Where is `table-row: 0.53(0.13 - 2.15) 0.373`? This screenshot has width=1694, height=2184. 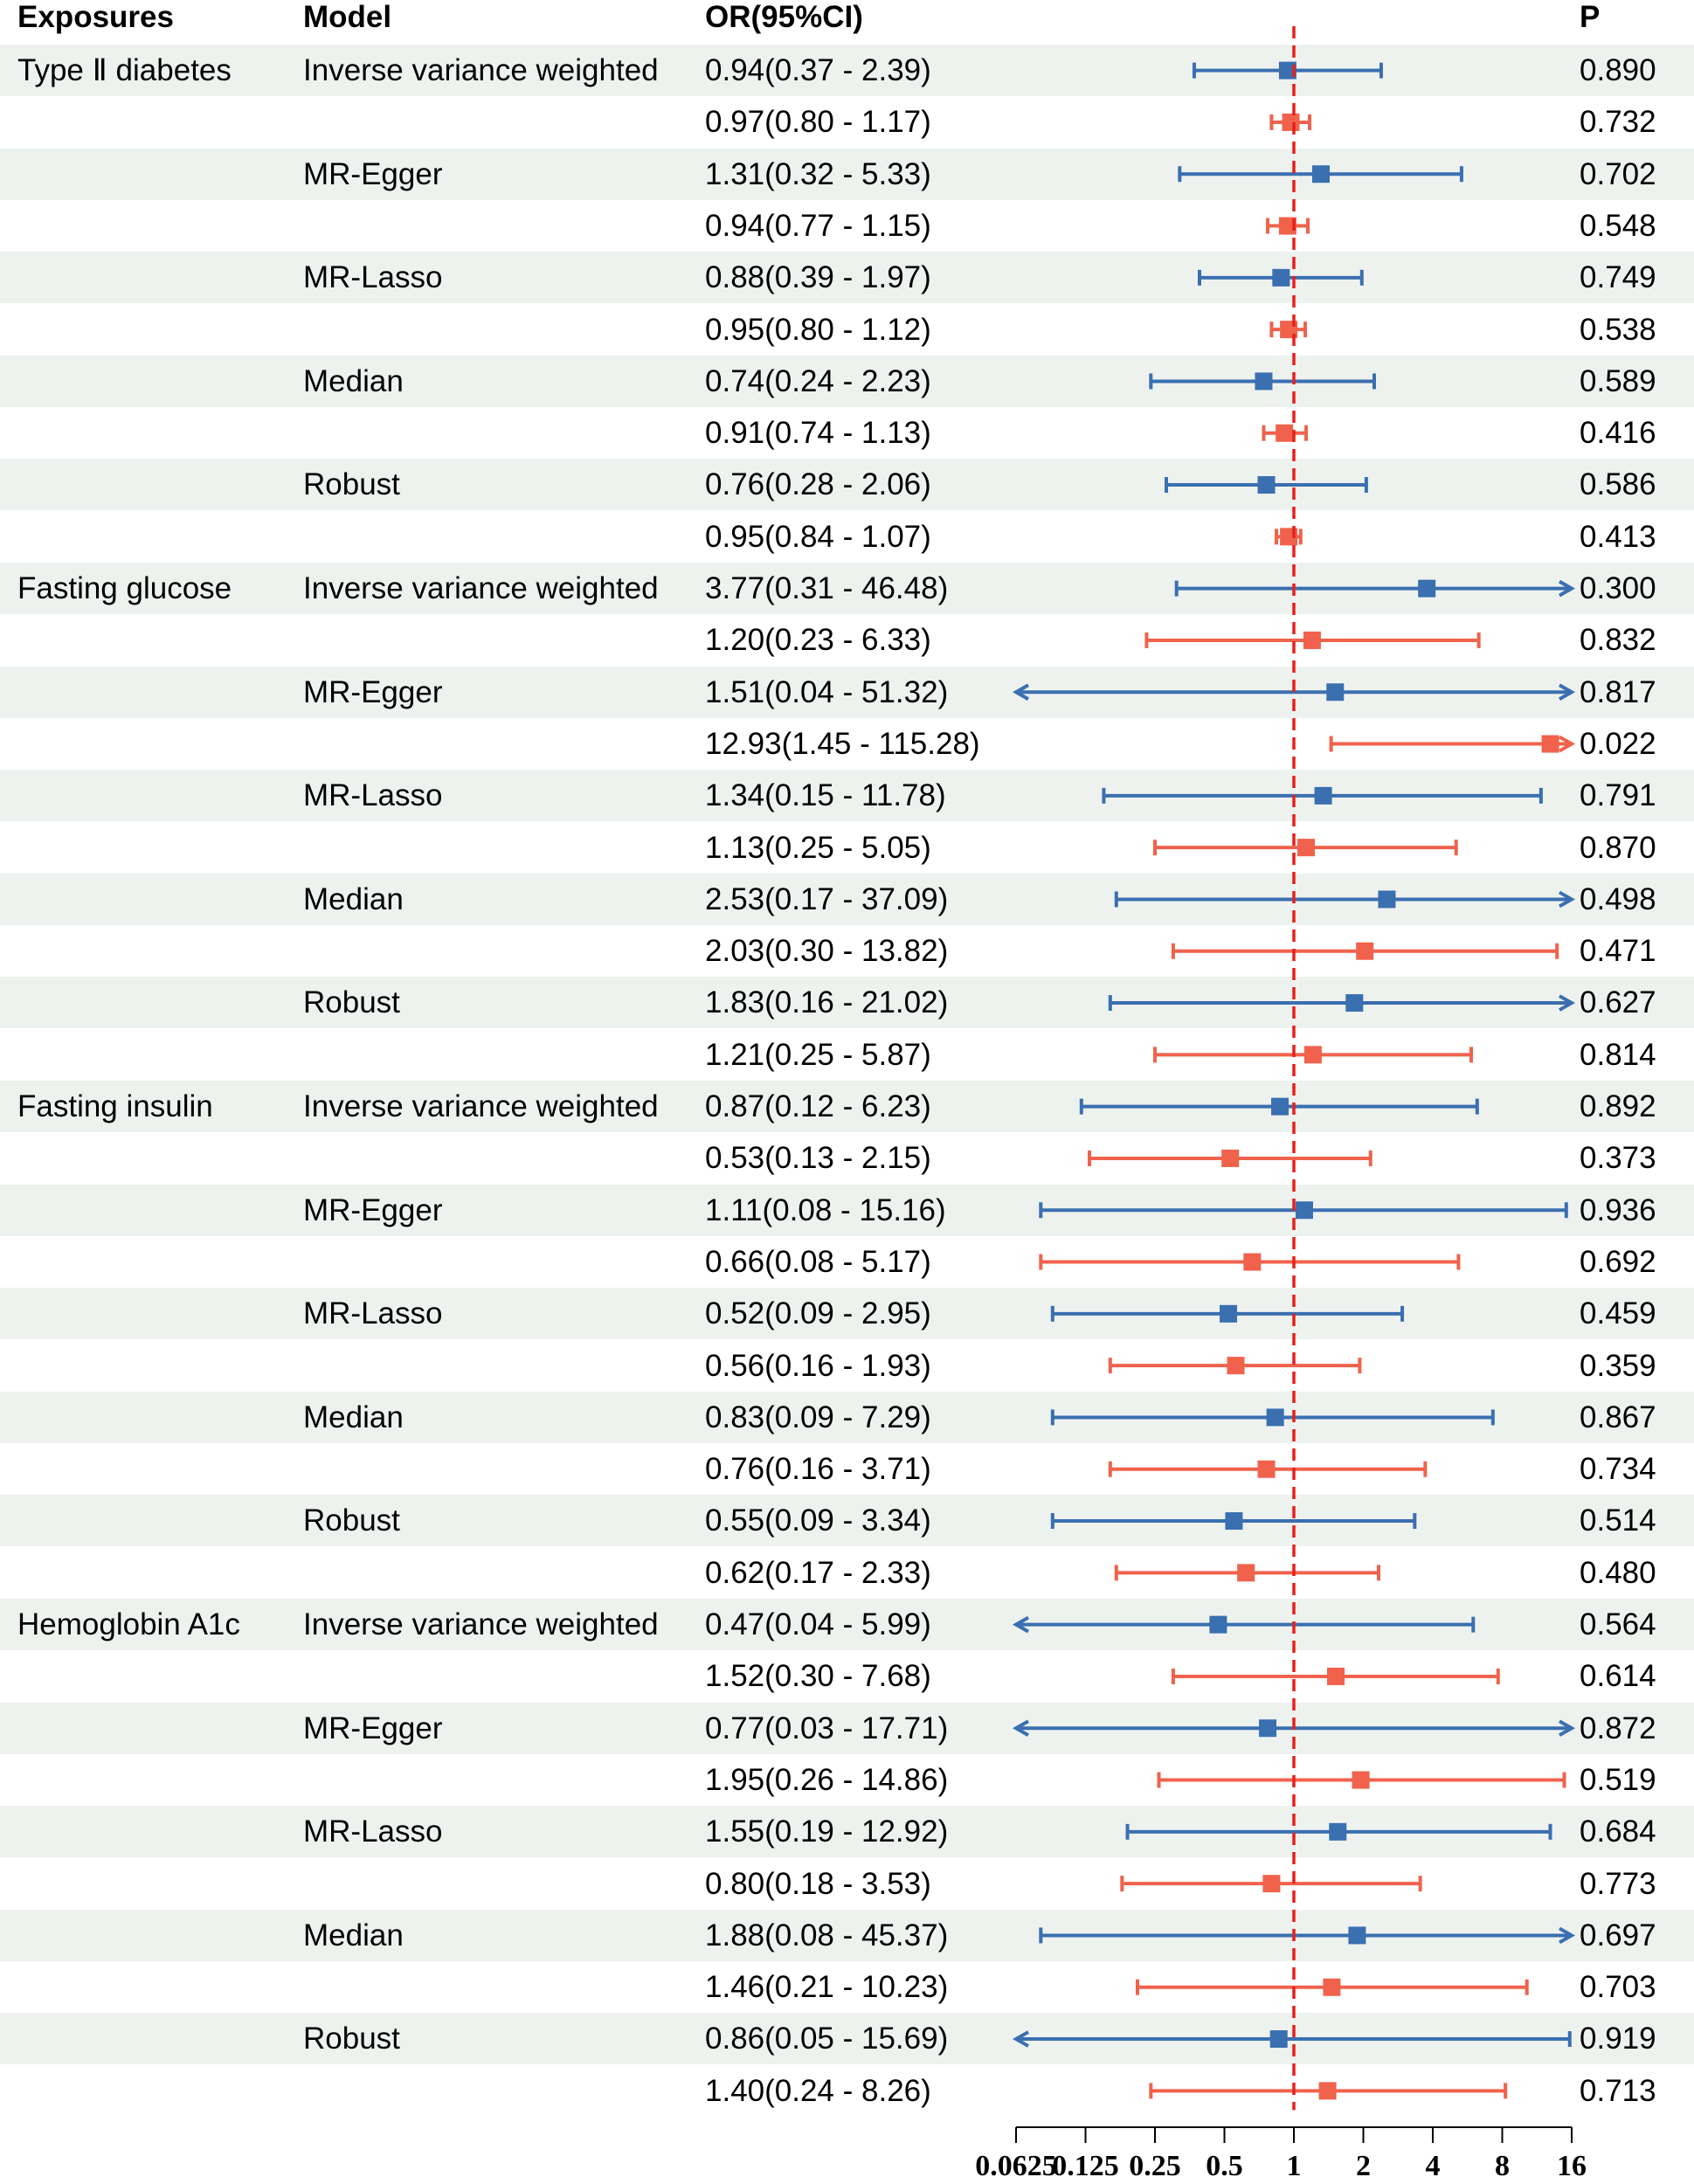 table-row: 0.53(0.13 - 2.15) 0.373 is located at coordinates (847, 1158).